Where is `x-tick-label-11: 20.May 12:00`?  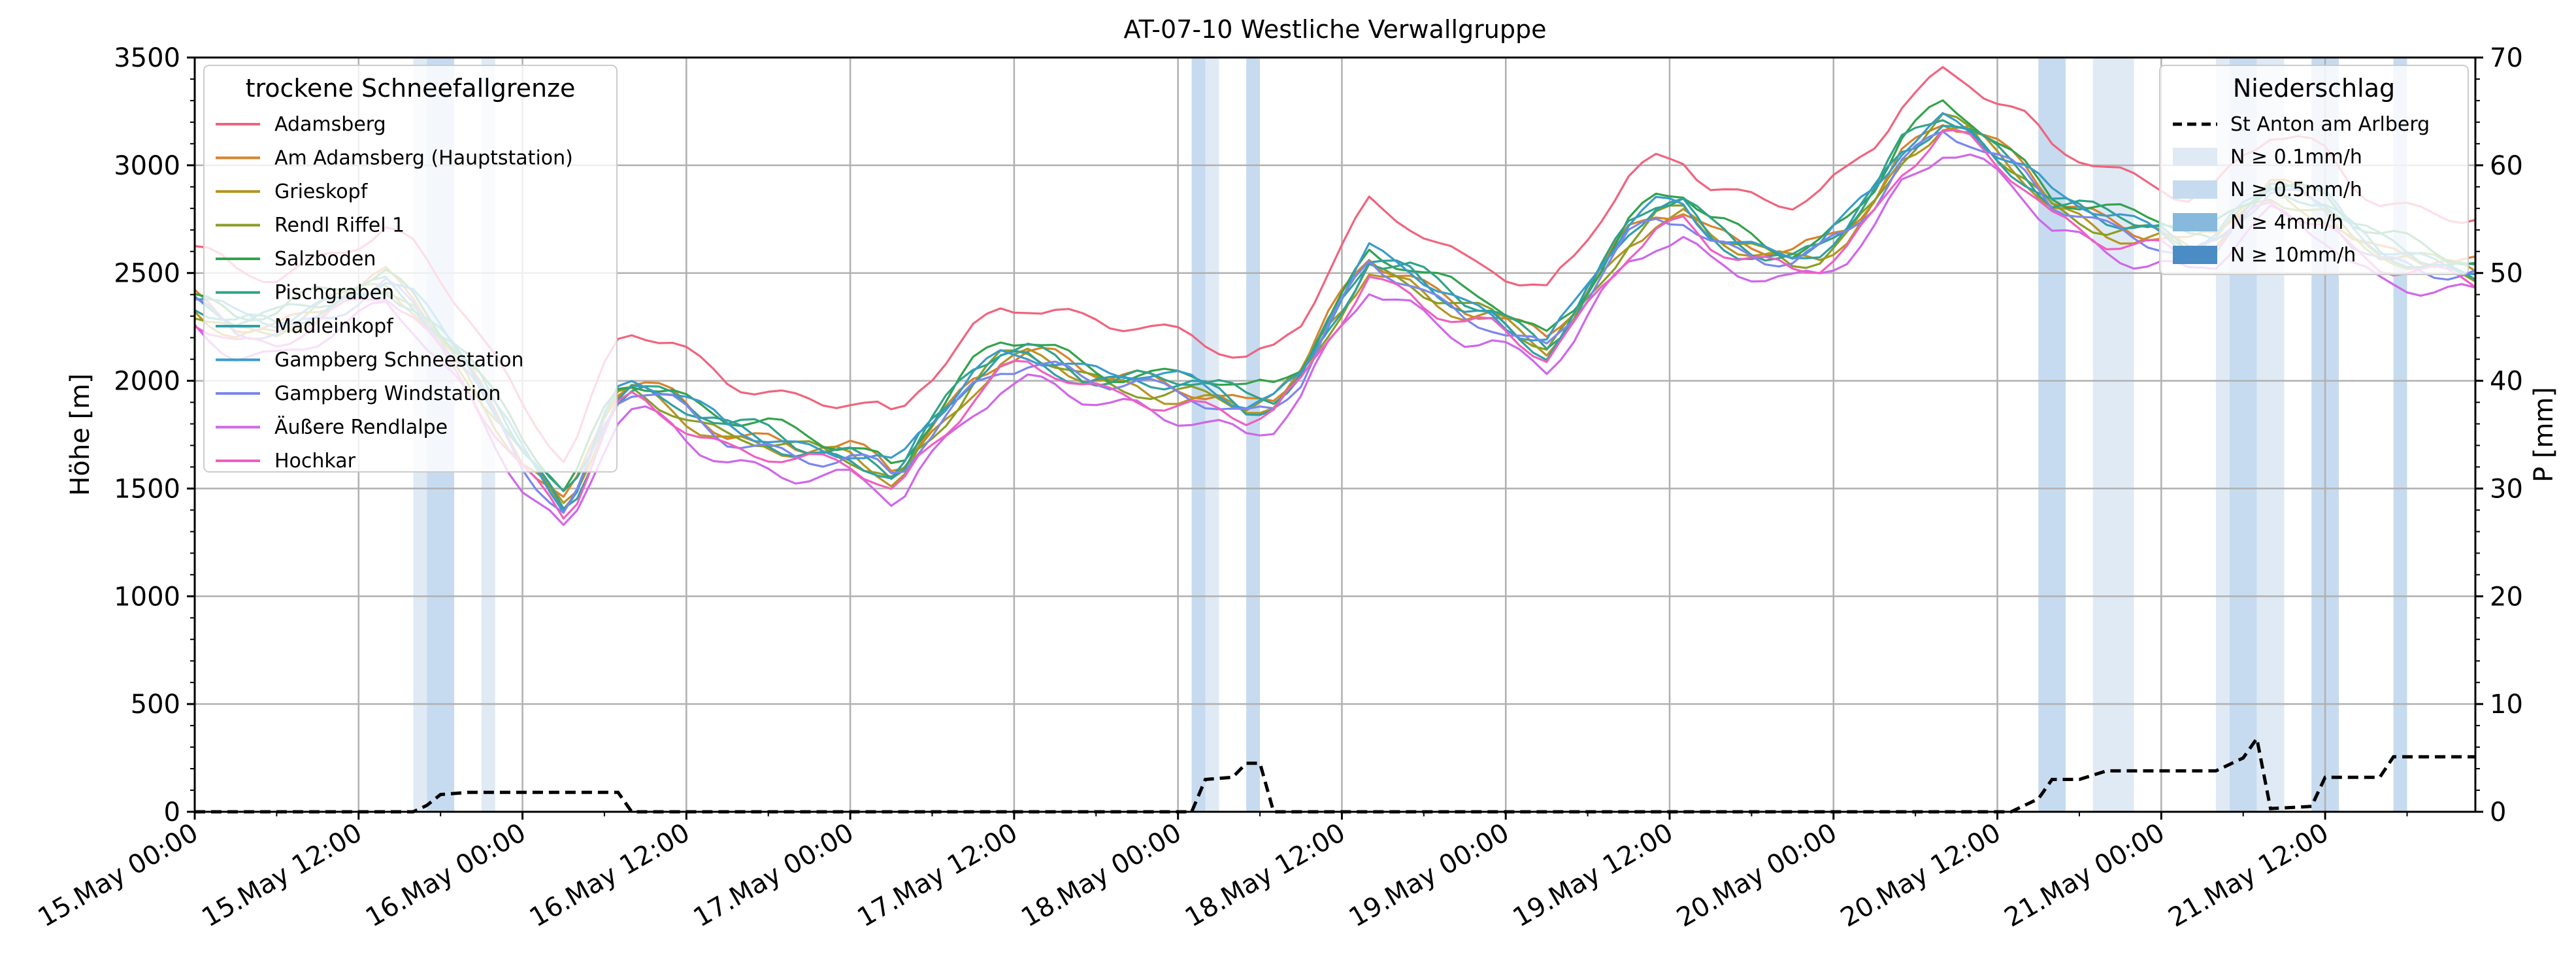
x-tick-label-11: 20.May 12:00 is located at coordinates (1921, 875).